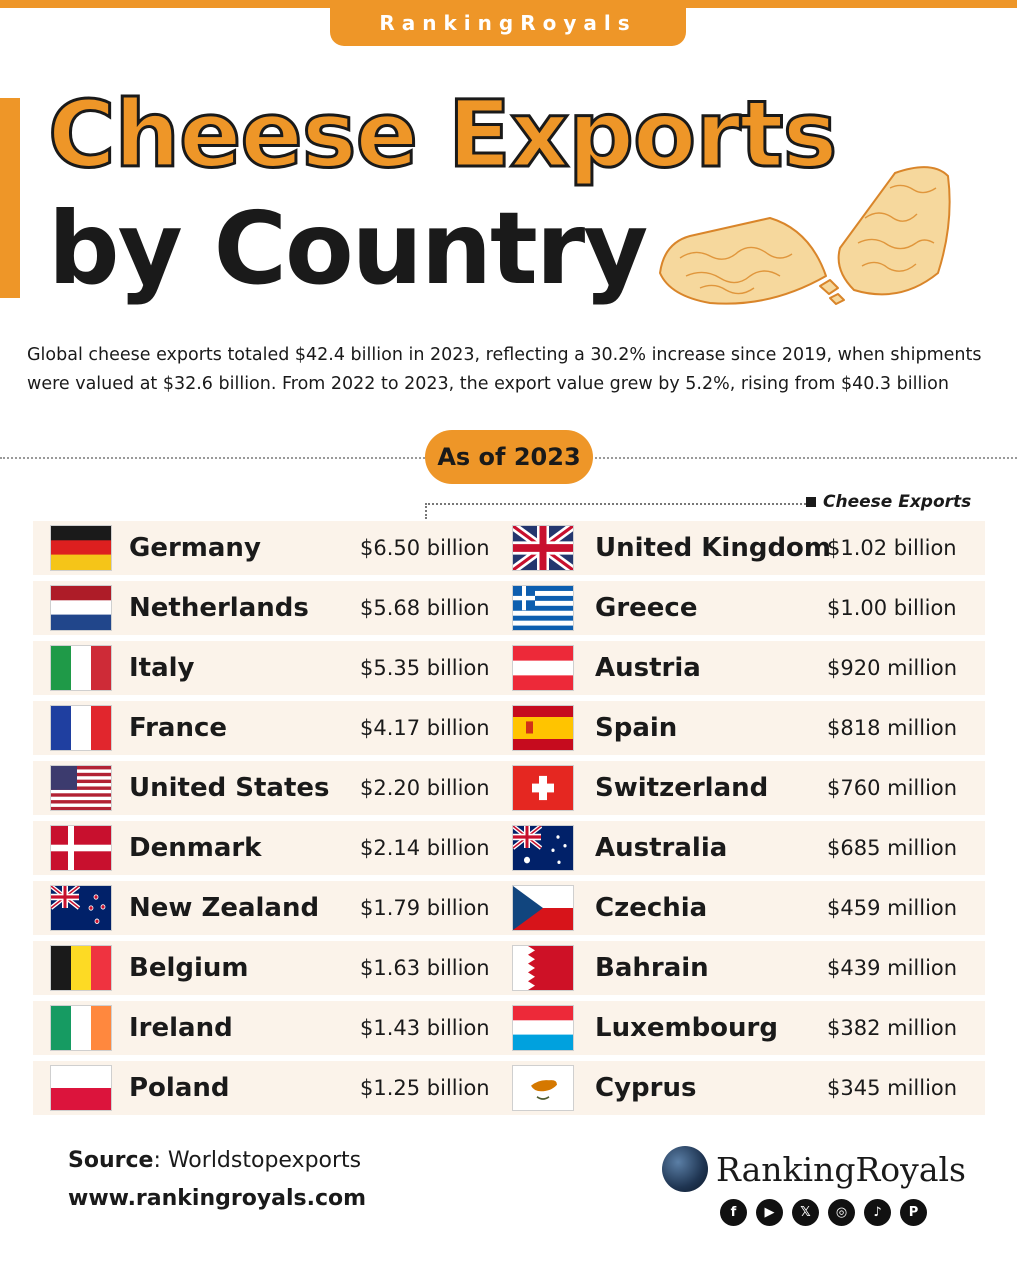  I want to click on country-name: Czechia, so click(651, 908).